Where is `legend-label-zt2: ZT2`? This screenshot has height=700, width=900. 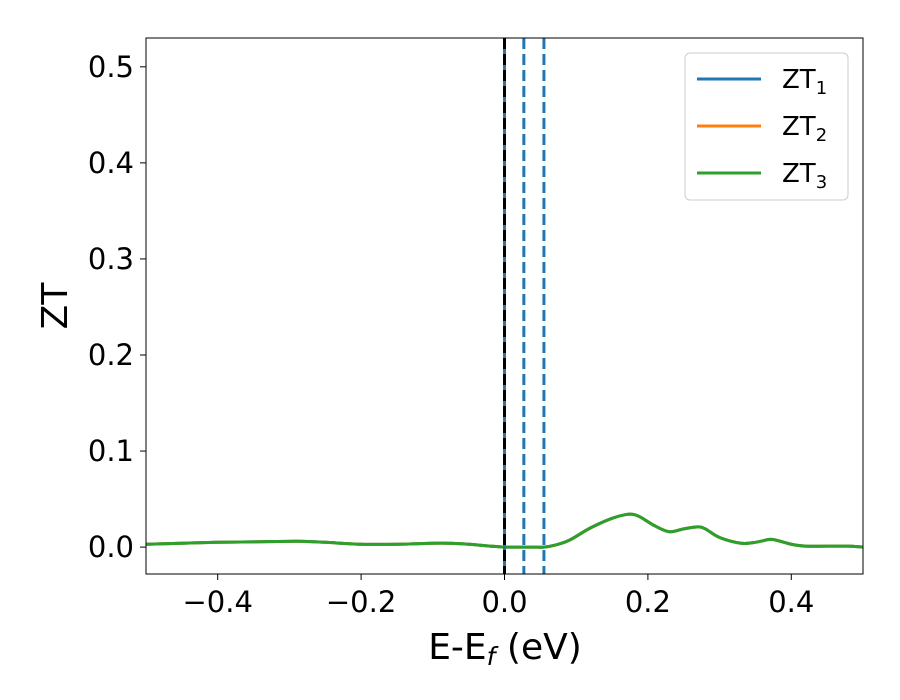 legend-label-zt2: ZT2 is located at coordinates (804, 129).